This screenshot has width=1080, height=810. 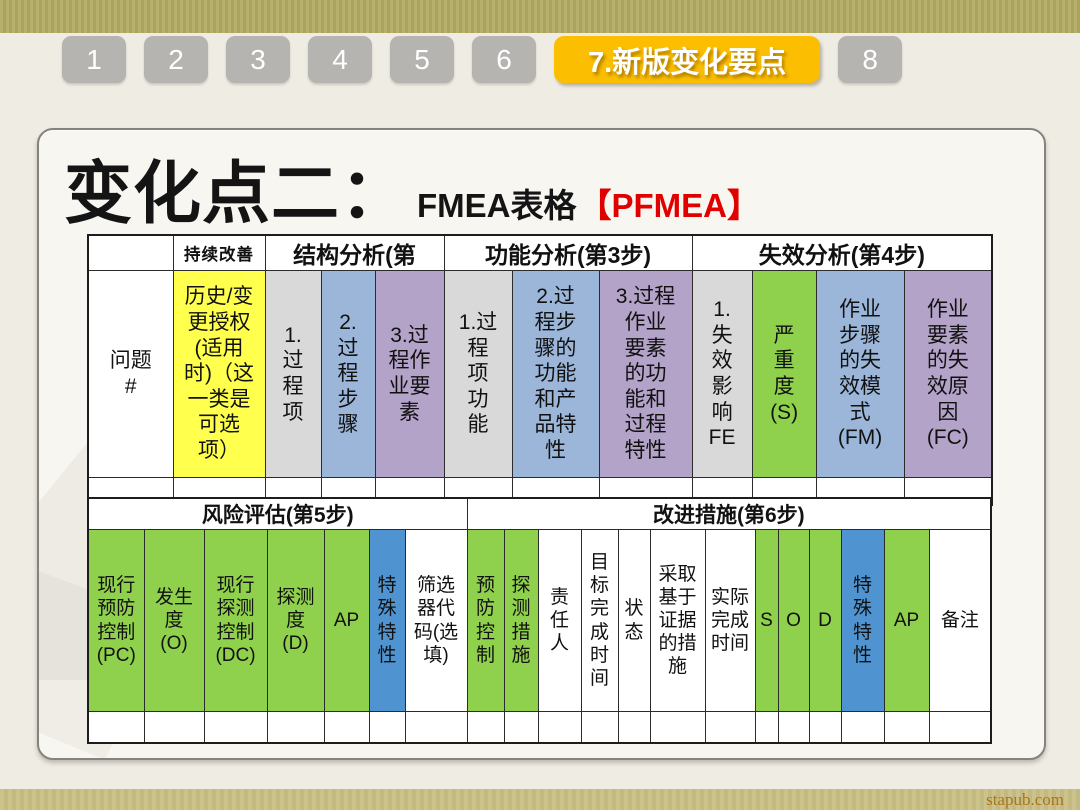 What do you see at coordinates (348, 374) in the screenshot?
I see `column-header-cell: 2. 过 程 步 骤` at bounding box center [348, 374].